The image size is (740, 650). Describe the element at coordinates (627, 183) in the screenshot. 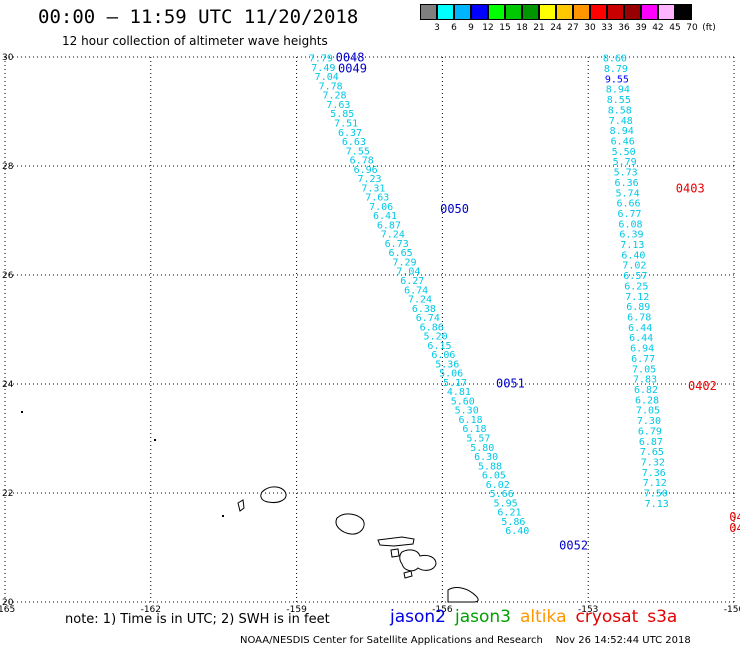

I see `wave-height-value: 6.36` at that location.